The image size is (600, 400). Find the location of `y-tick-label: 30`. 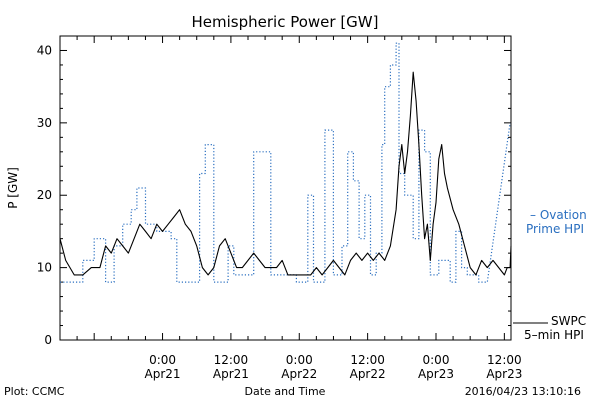

y-tick-label: 30 is located at coordinates (44, 123).